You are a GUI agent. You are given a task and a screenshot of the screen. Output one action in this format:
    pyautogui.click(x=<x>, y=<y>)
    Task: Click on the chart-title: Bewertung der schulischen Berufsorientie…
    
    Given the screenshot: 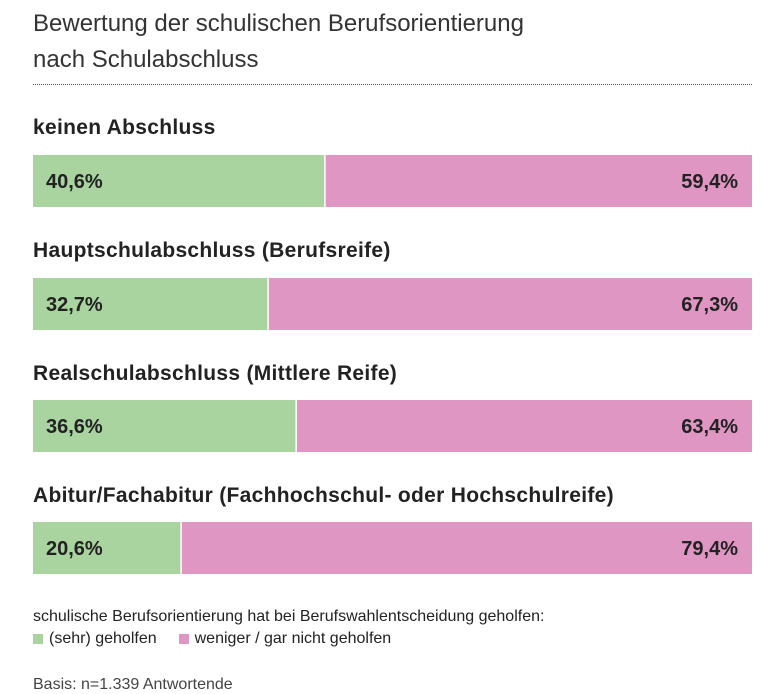 What is the action you would take?
    pyautogui.click(x=393, y=42)
    